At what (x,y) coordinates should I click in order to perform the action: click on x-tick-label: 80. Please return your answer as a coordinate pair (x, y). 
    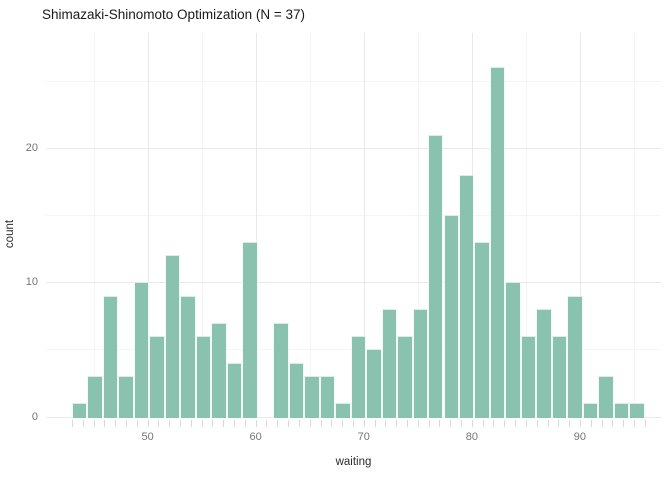
    Looking at the image, I should click on (471, 437).